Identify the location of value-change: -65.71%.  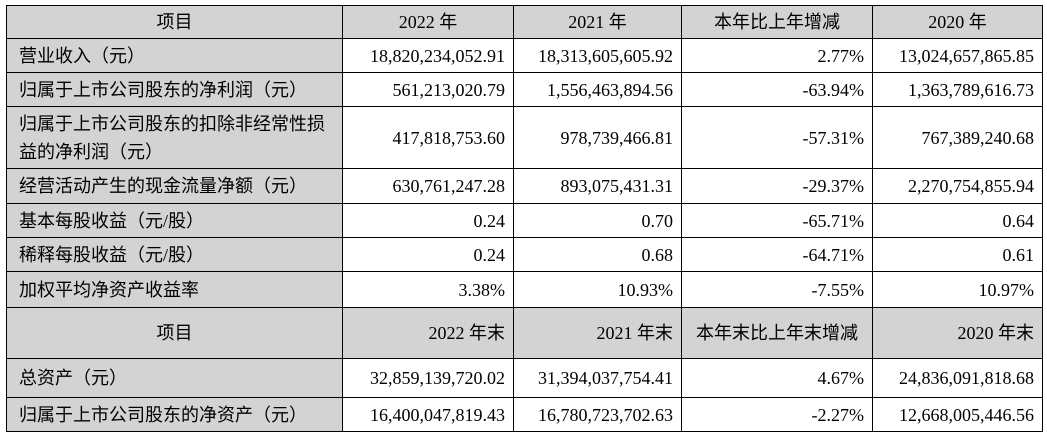
(777, 220).